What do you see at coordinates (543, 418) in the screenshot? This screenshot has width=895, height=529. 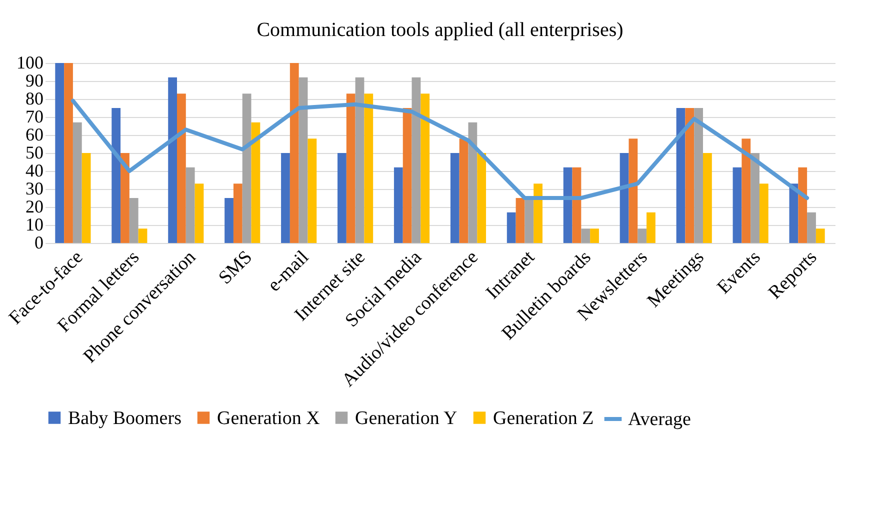 I see `legend-label: Generation Z` at bounding box center [543, 418].